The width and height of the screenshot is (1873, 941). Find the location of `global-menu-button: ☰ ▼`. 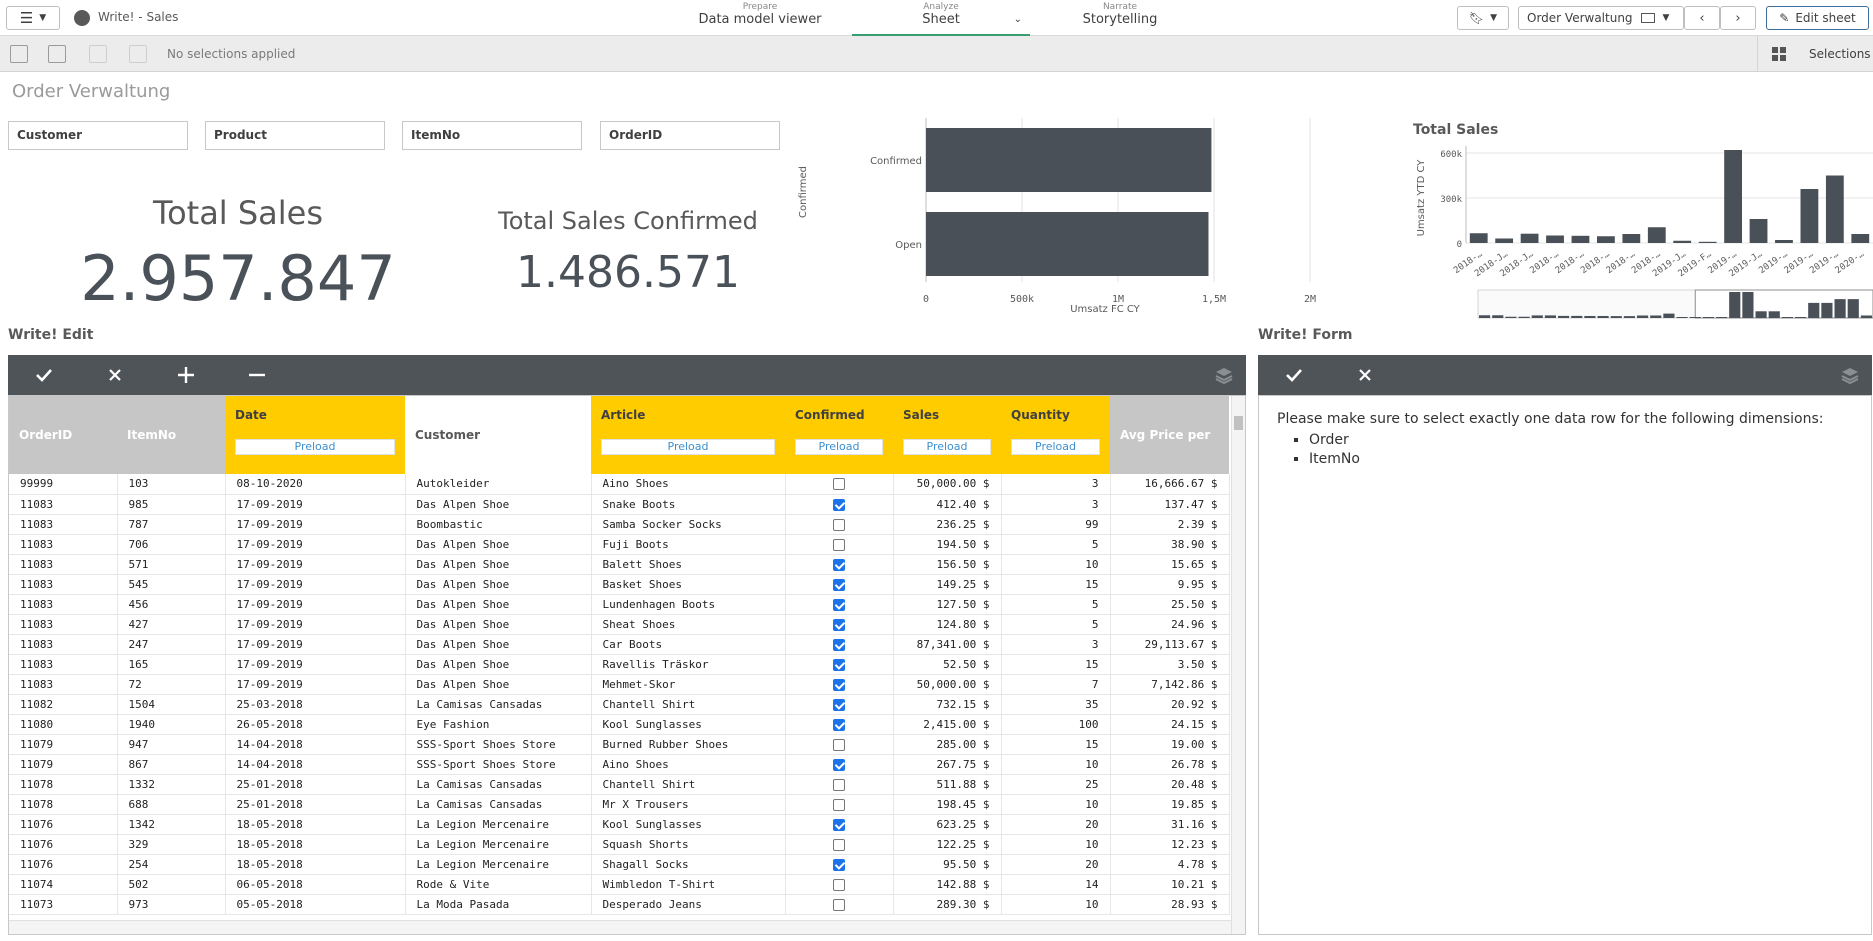

global-menu-button: ☰ ▼ is located at coordinates (33, 18).